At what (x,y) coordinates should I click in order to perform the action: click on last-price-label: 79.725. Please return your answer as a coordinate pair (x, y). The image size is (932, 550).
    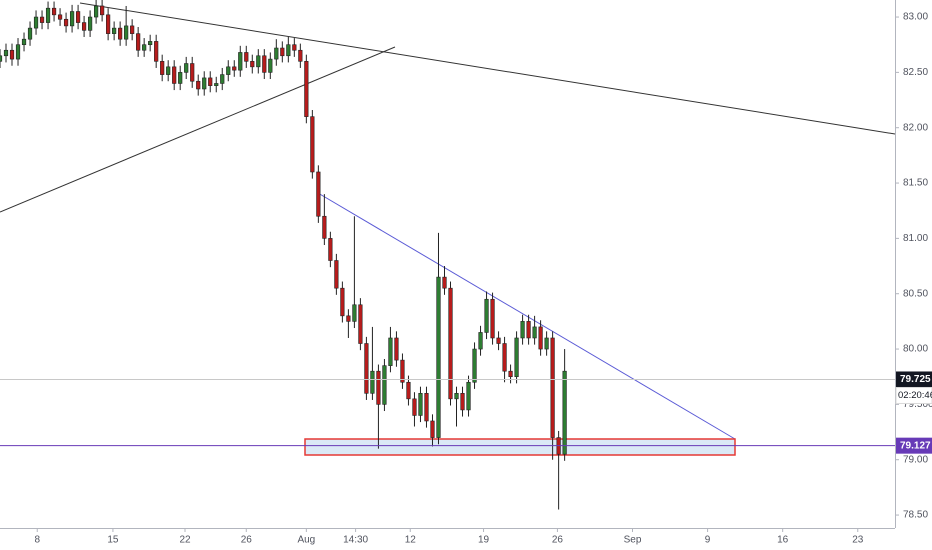
    Looking at the image, I should click on (915, 379).